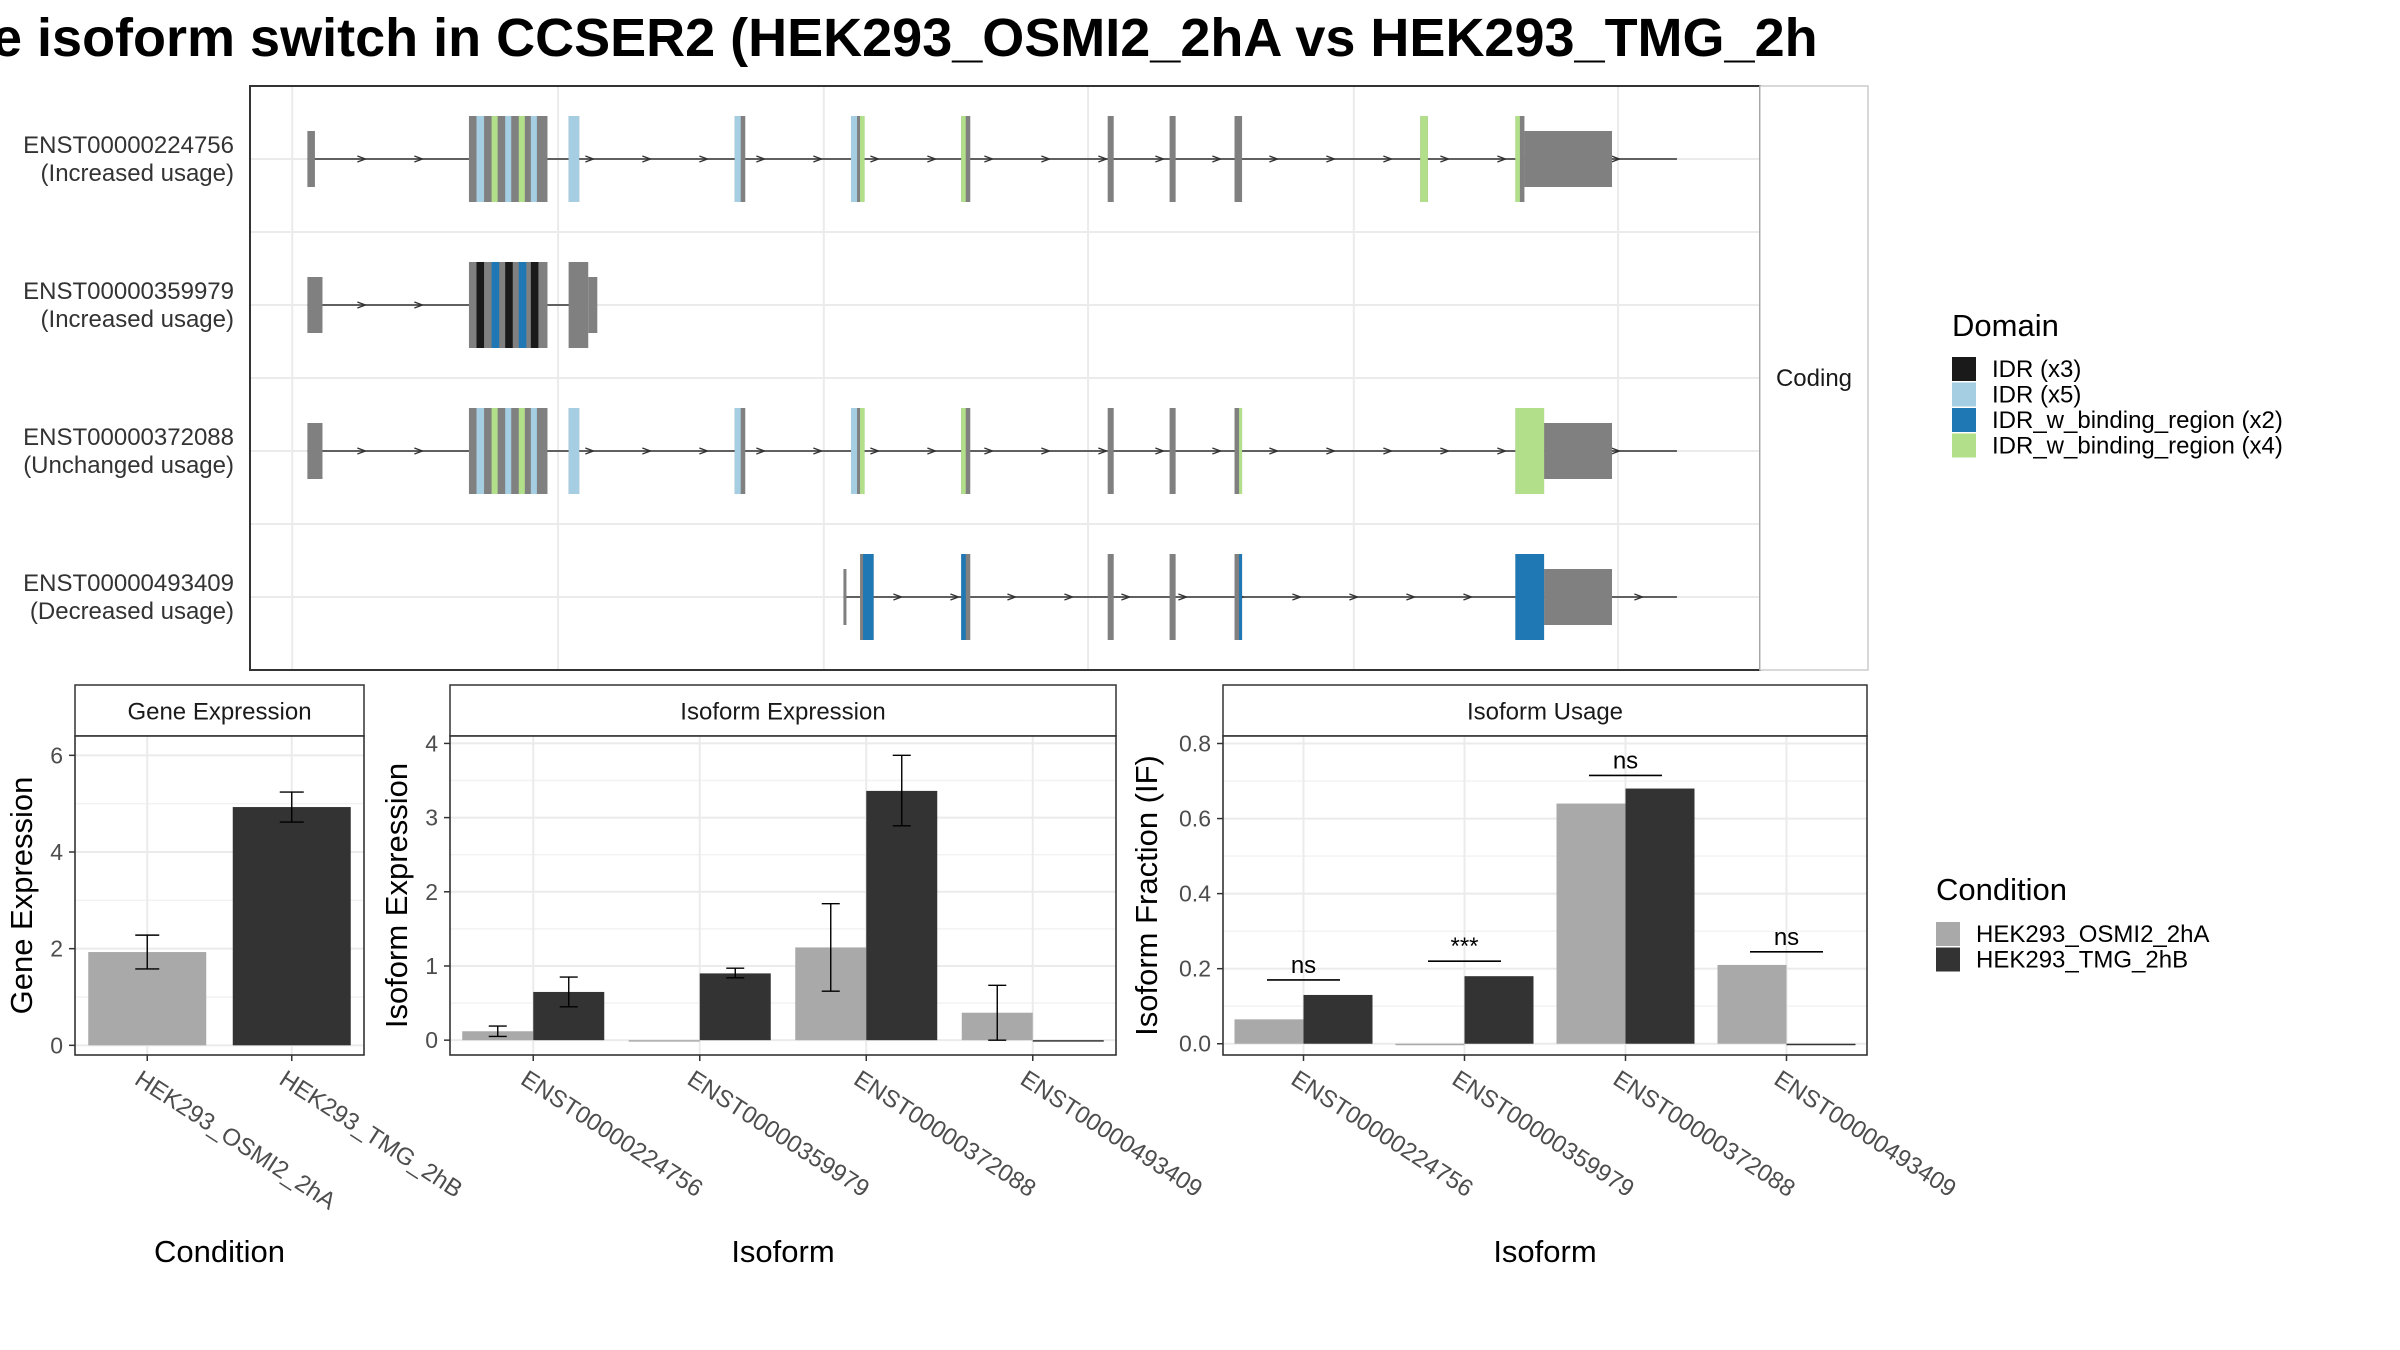  I want to click on transcript-usage-label: (Unchanged usage), so click(128, 465).